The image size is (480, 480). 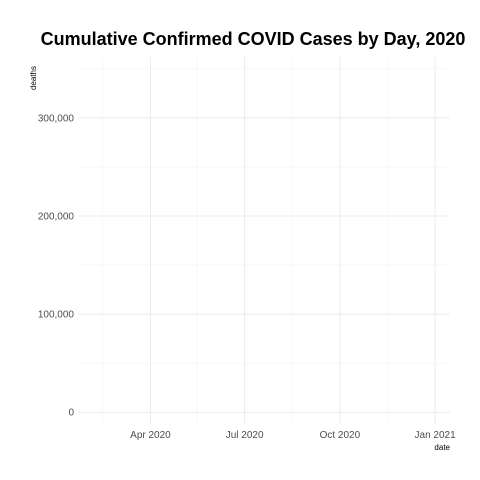 I want to click on x-axis-label: date, so click(x=442, y=447).